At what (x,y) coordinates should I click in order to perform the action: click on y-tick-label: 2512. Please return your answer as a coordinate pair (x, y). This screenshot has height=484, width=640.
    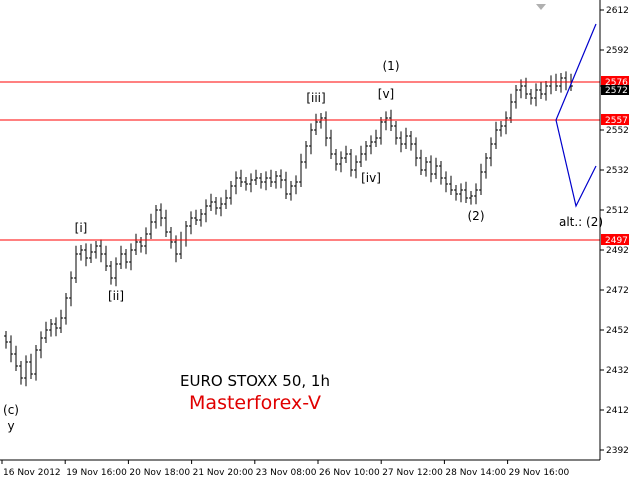
    Looking at the image, I should click on (617, 211).